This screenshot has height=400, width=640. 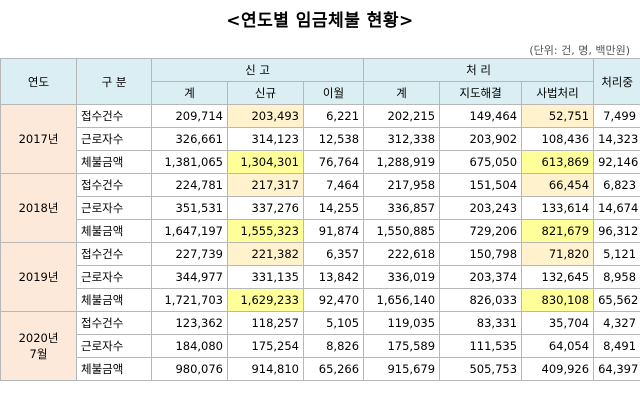 I want to click on value-cell: 344,977, so click(x=189, y=277).